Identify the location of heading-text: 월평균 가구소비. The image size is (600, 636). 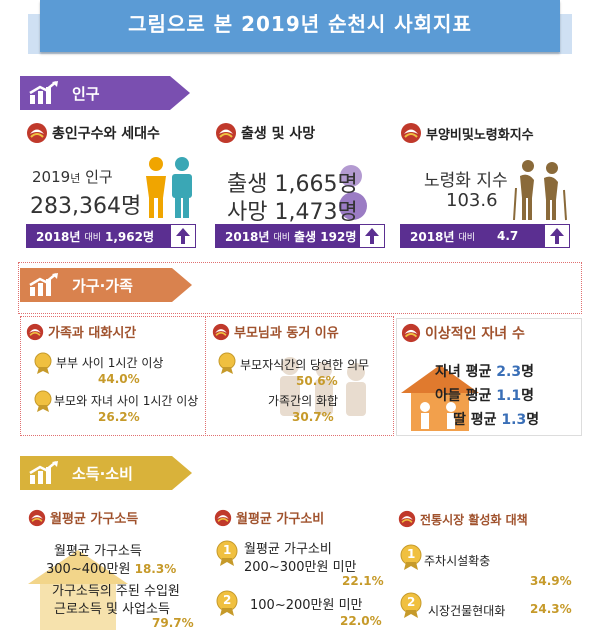
(280, 519).